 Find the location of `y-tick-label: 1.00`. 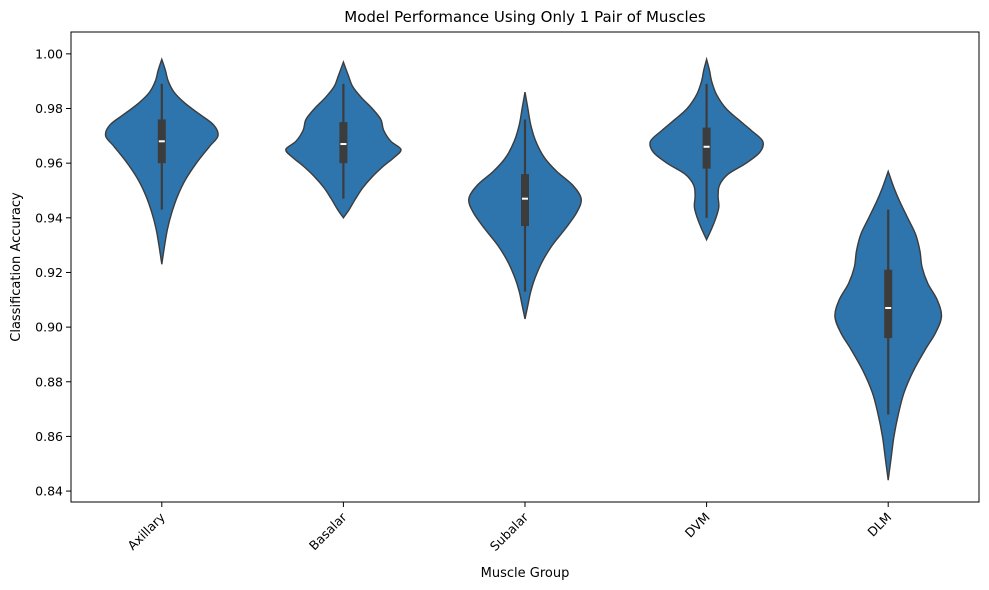

y-tick-label: 1.00 is located at coordinates (49, 53).